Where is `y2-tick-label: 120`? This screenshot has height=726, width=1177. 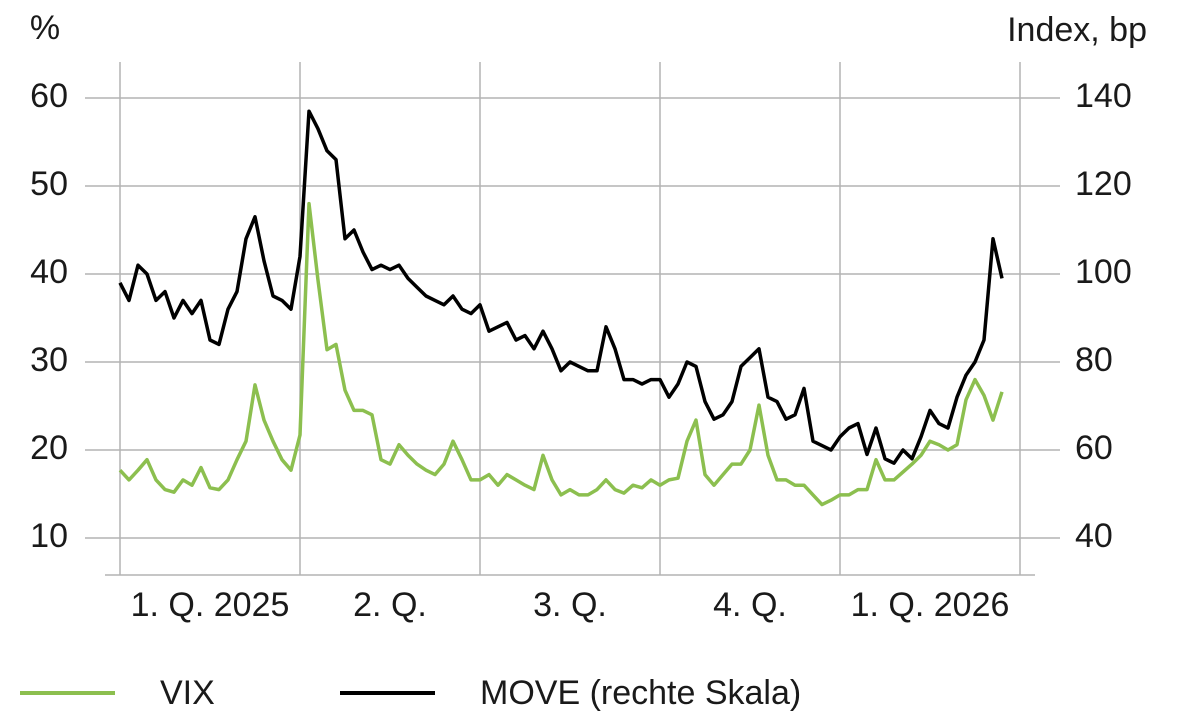
y2-tick-label: 120 is located at coordinates (1103, 184).